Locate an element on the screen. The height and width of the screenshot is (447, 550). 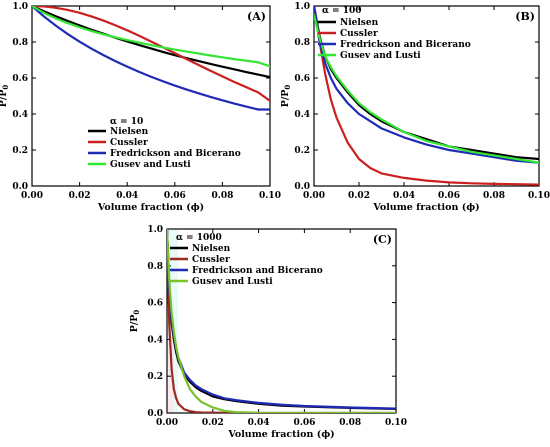
panel-label: (B) is located at coordinates (525, 16).